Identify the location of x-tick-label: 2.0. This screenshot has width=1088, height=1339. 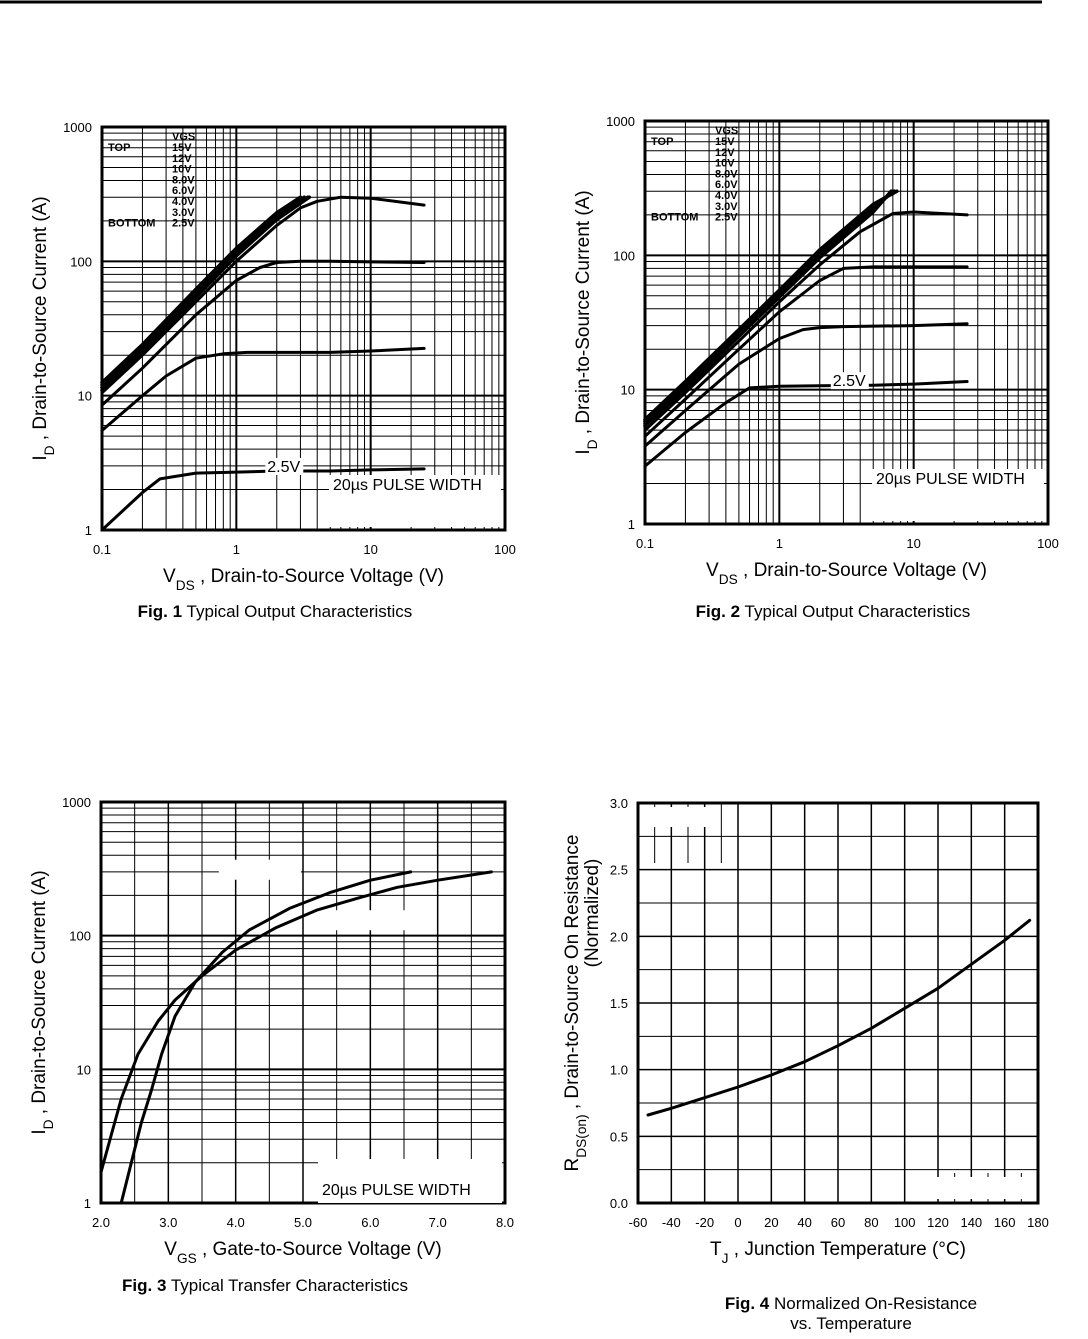
(101, 1222).